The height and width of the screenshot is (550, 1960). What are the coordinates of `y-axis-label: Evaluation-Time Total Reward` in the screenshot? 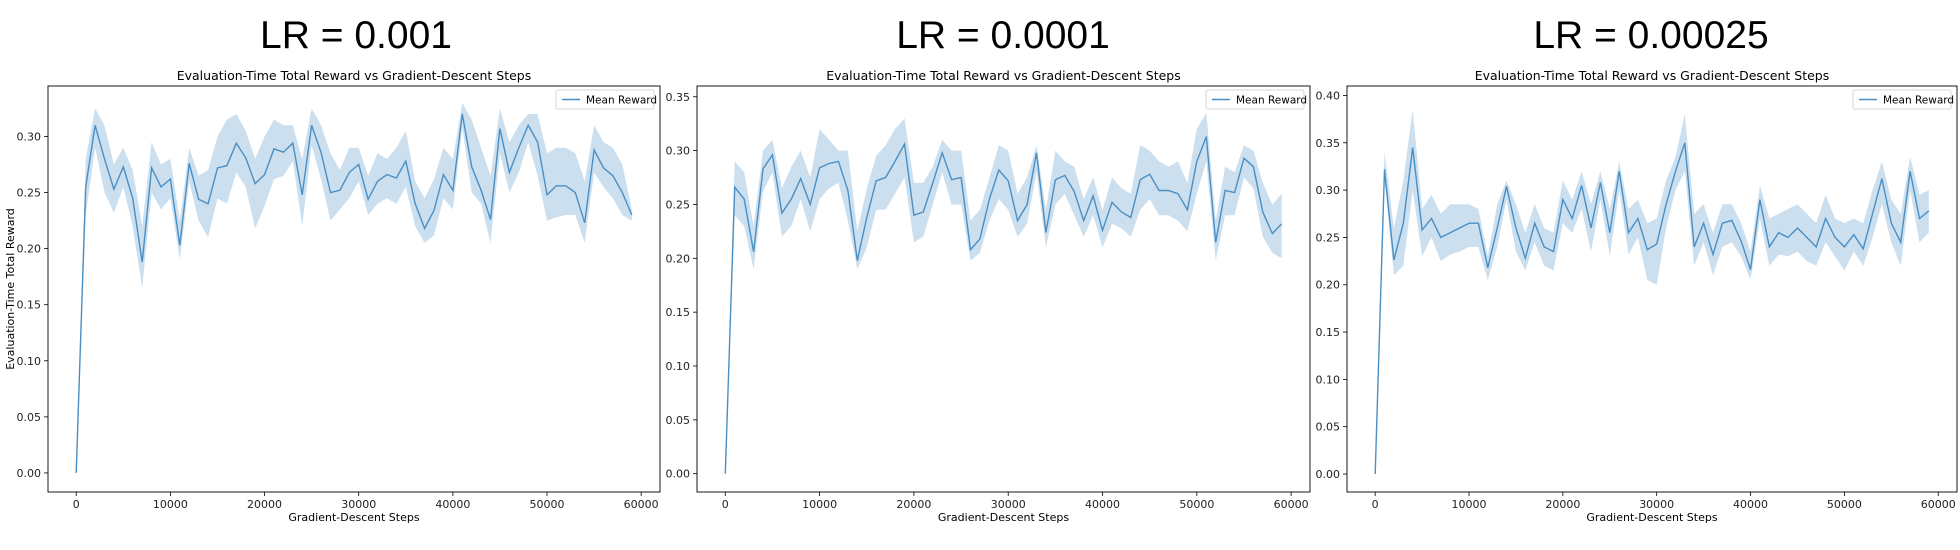 It's located at (10, 289).